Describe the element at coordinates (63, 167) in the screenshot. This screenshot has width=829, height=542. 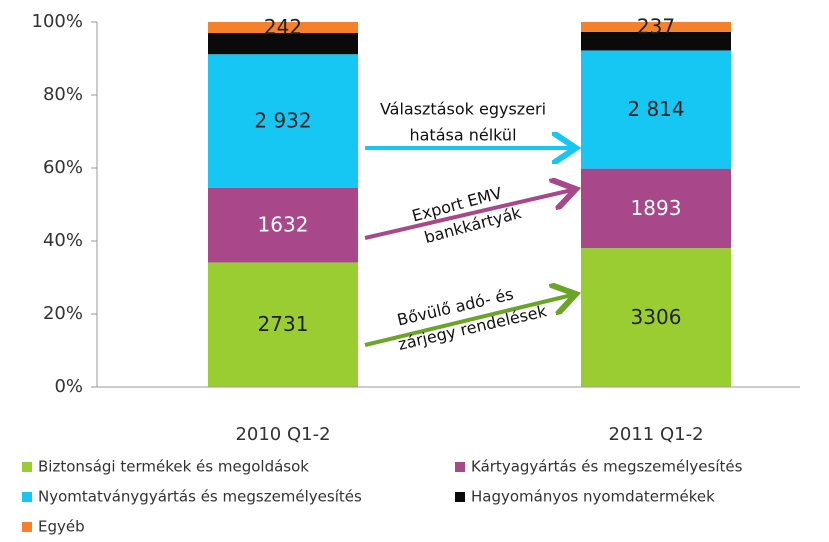
I see `y-tick-label: 60%` at that location.